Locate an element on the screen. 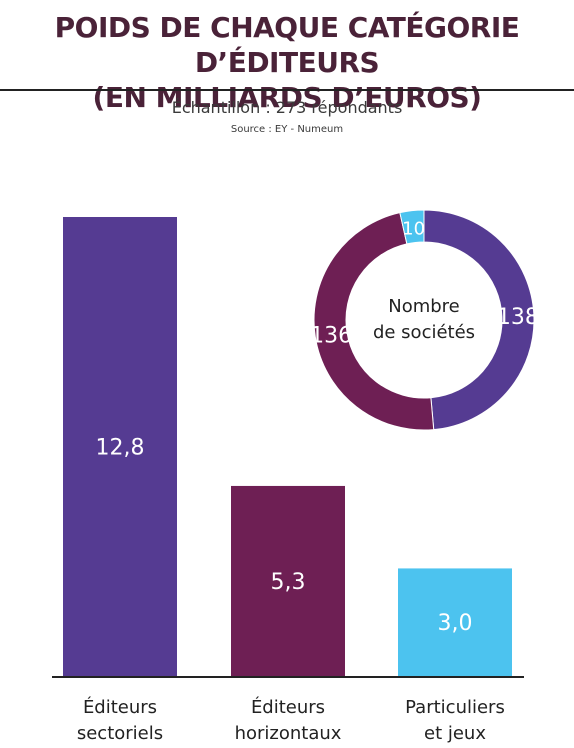 Image resolution: width=574 pixels, height=748 pixels. bar-value-label-2: 3,0 is located at coordinates (455, 623).